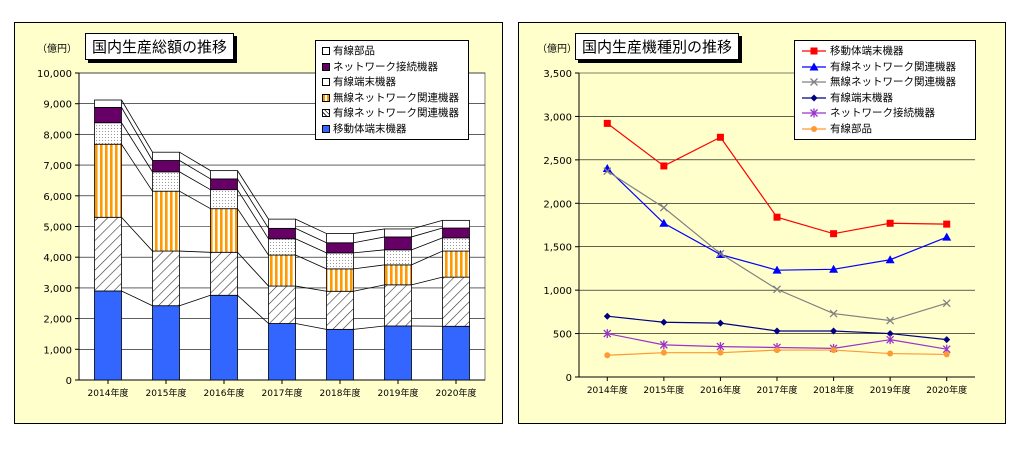 The width and height of the screenshot is (1024, 454). I want to click on left-y-unit: （億円）, so click(57, 49).